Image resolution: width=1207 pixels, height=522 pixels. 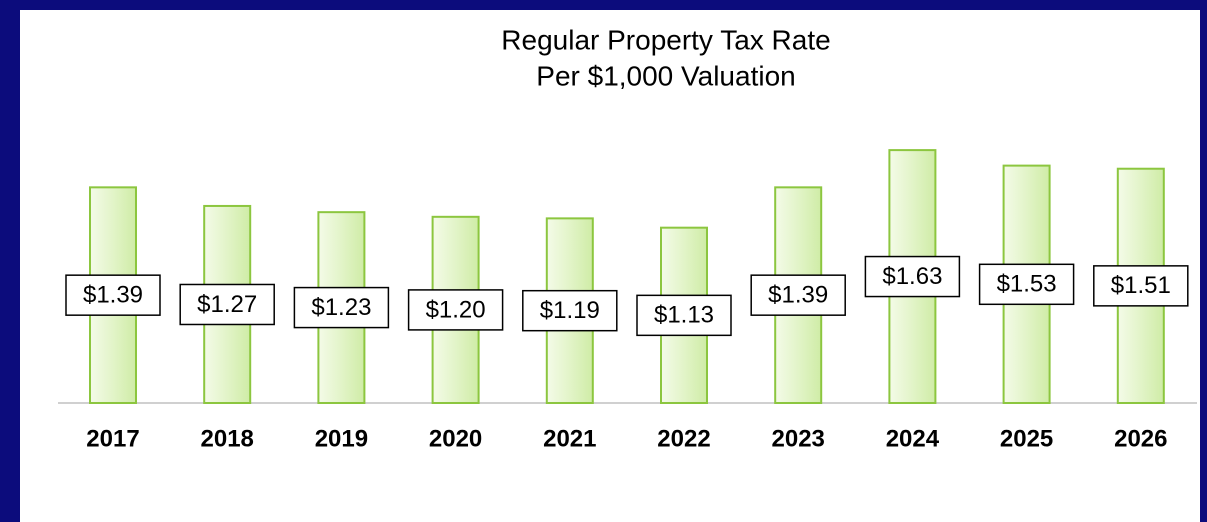 I want to click on value-label: $1.19, so click(x=570, y=310).